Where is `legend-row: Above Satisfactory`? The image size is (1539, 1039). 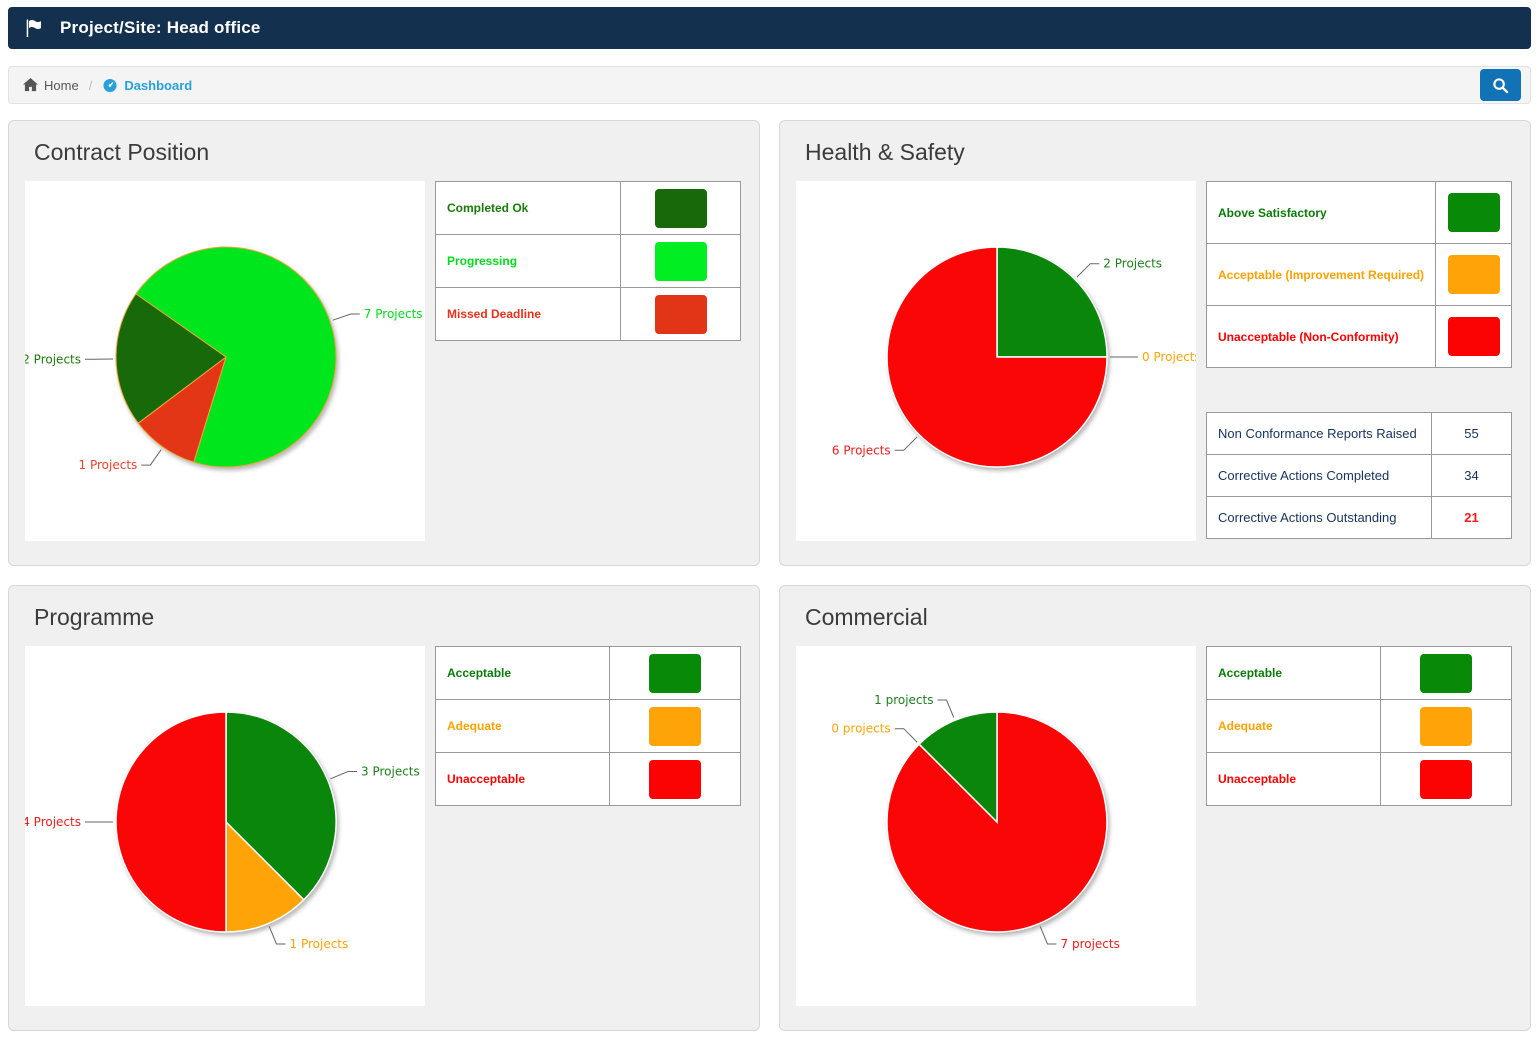 legend-row: Above Satisfactory is located at coordinates (1358, 212).